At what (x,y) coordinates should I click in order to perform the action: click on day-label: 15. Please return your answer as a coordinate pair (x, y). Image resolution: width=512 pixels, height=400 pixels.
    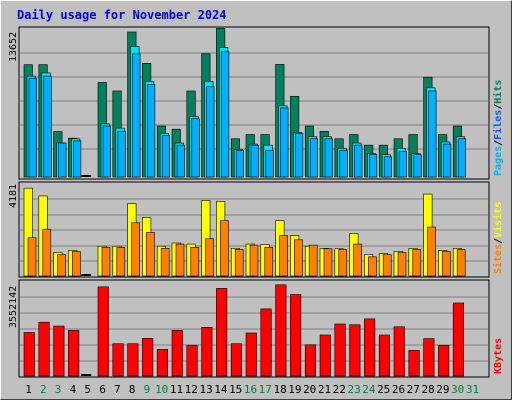
    Looking at the image, I should click on (235, 389).